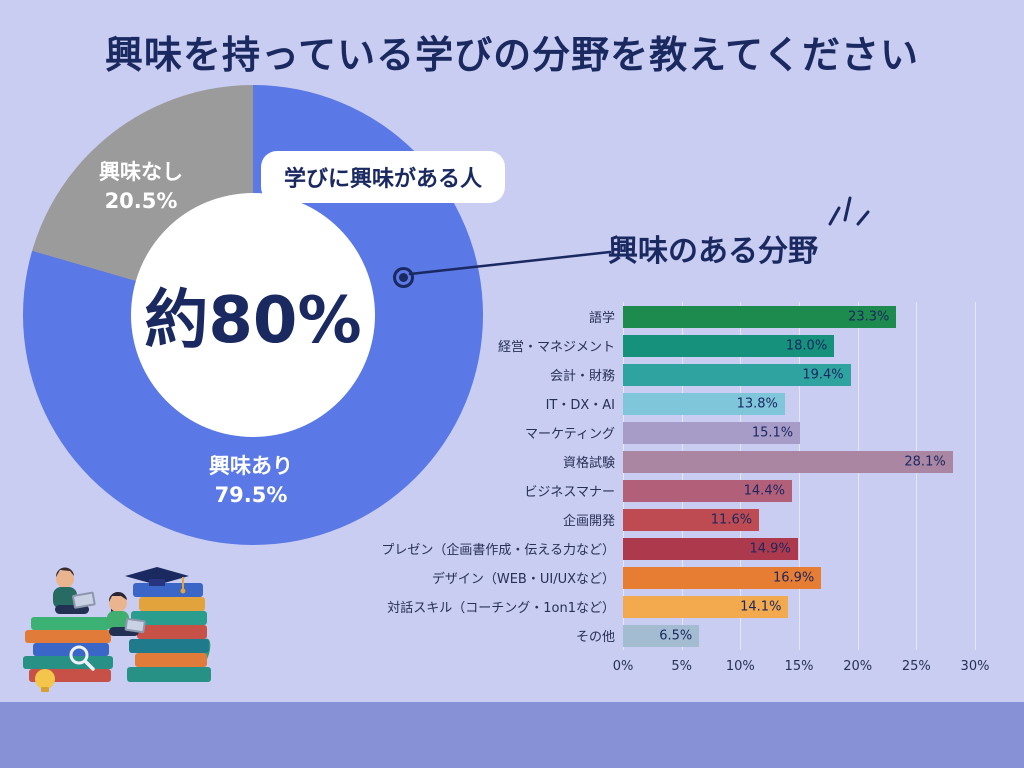 This screenshot has width=1024, height=768. Describe the element at coordinates (712, 432) in the screenshot. I see `bar: 15.1%` at that location.